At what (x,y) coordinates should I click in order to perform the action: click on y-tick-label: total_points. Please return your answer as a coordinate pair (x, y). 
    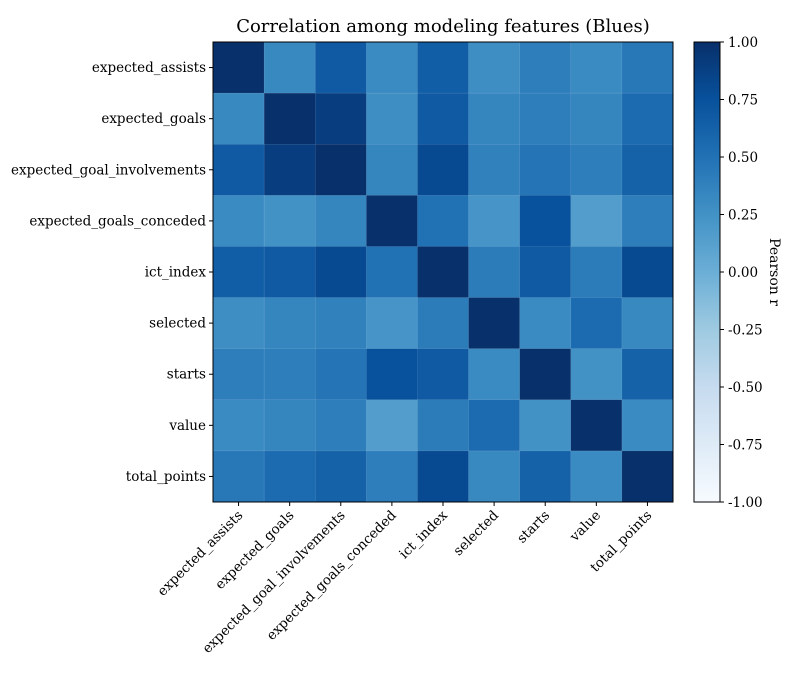
    Looking at the image, I should click on (166, 477).